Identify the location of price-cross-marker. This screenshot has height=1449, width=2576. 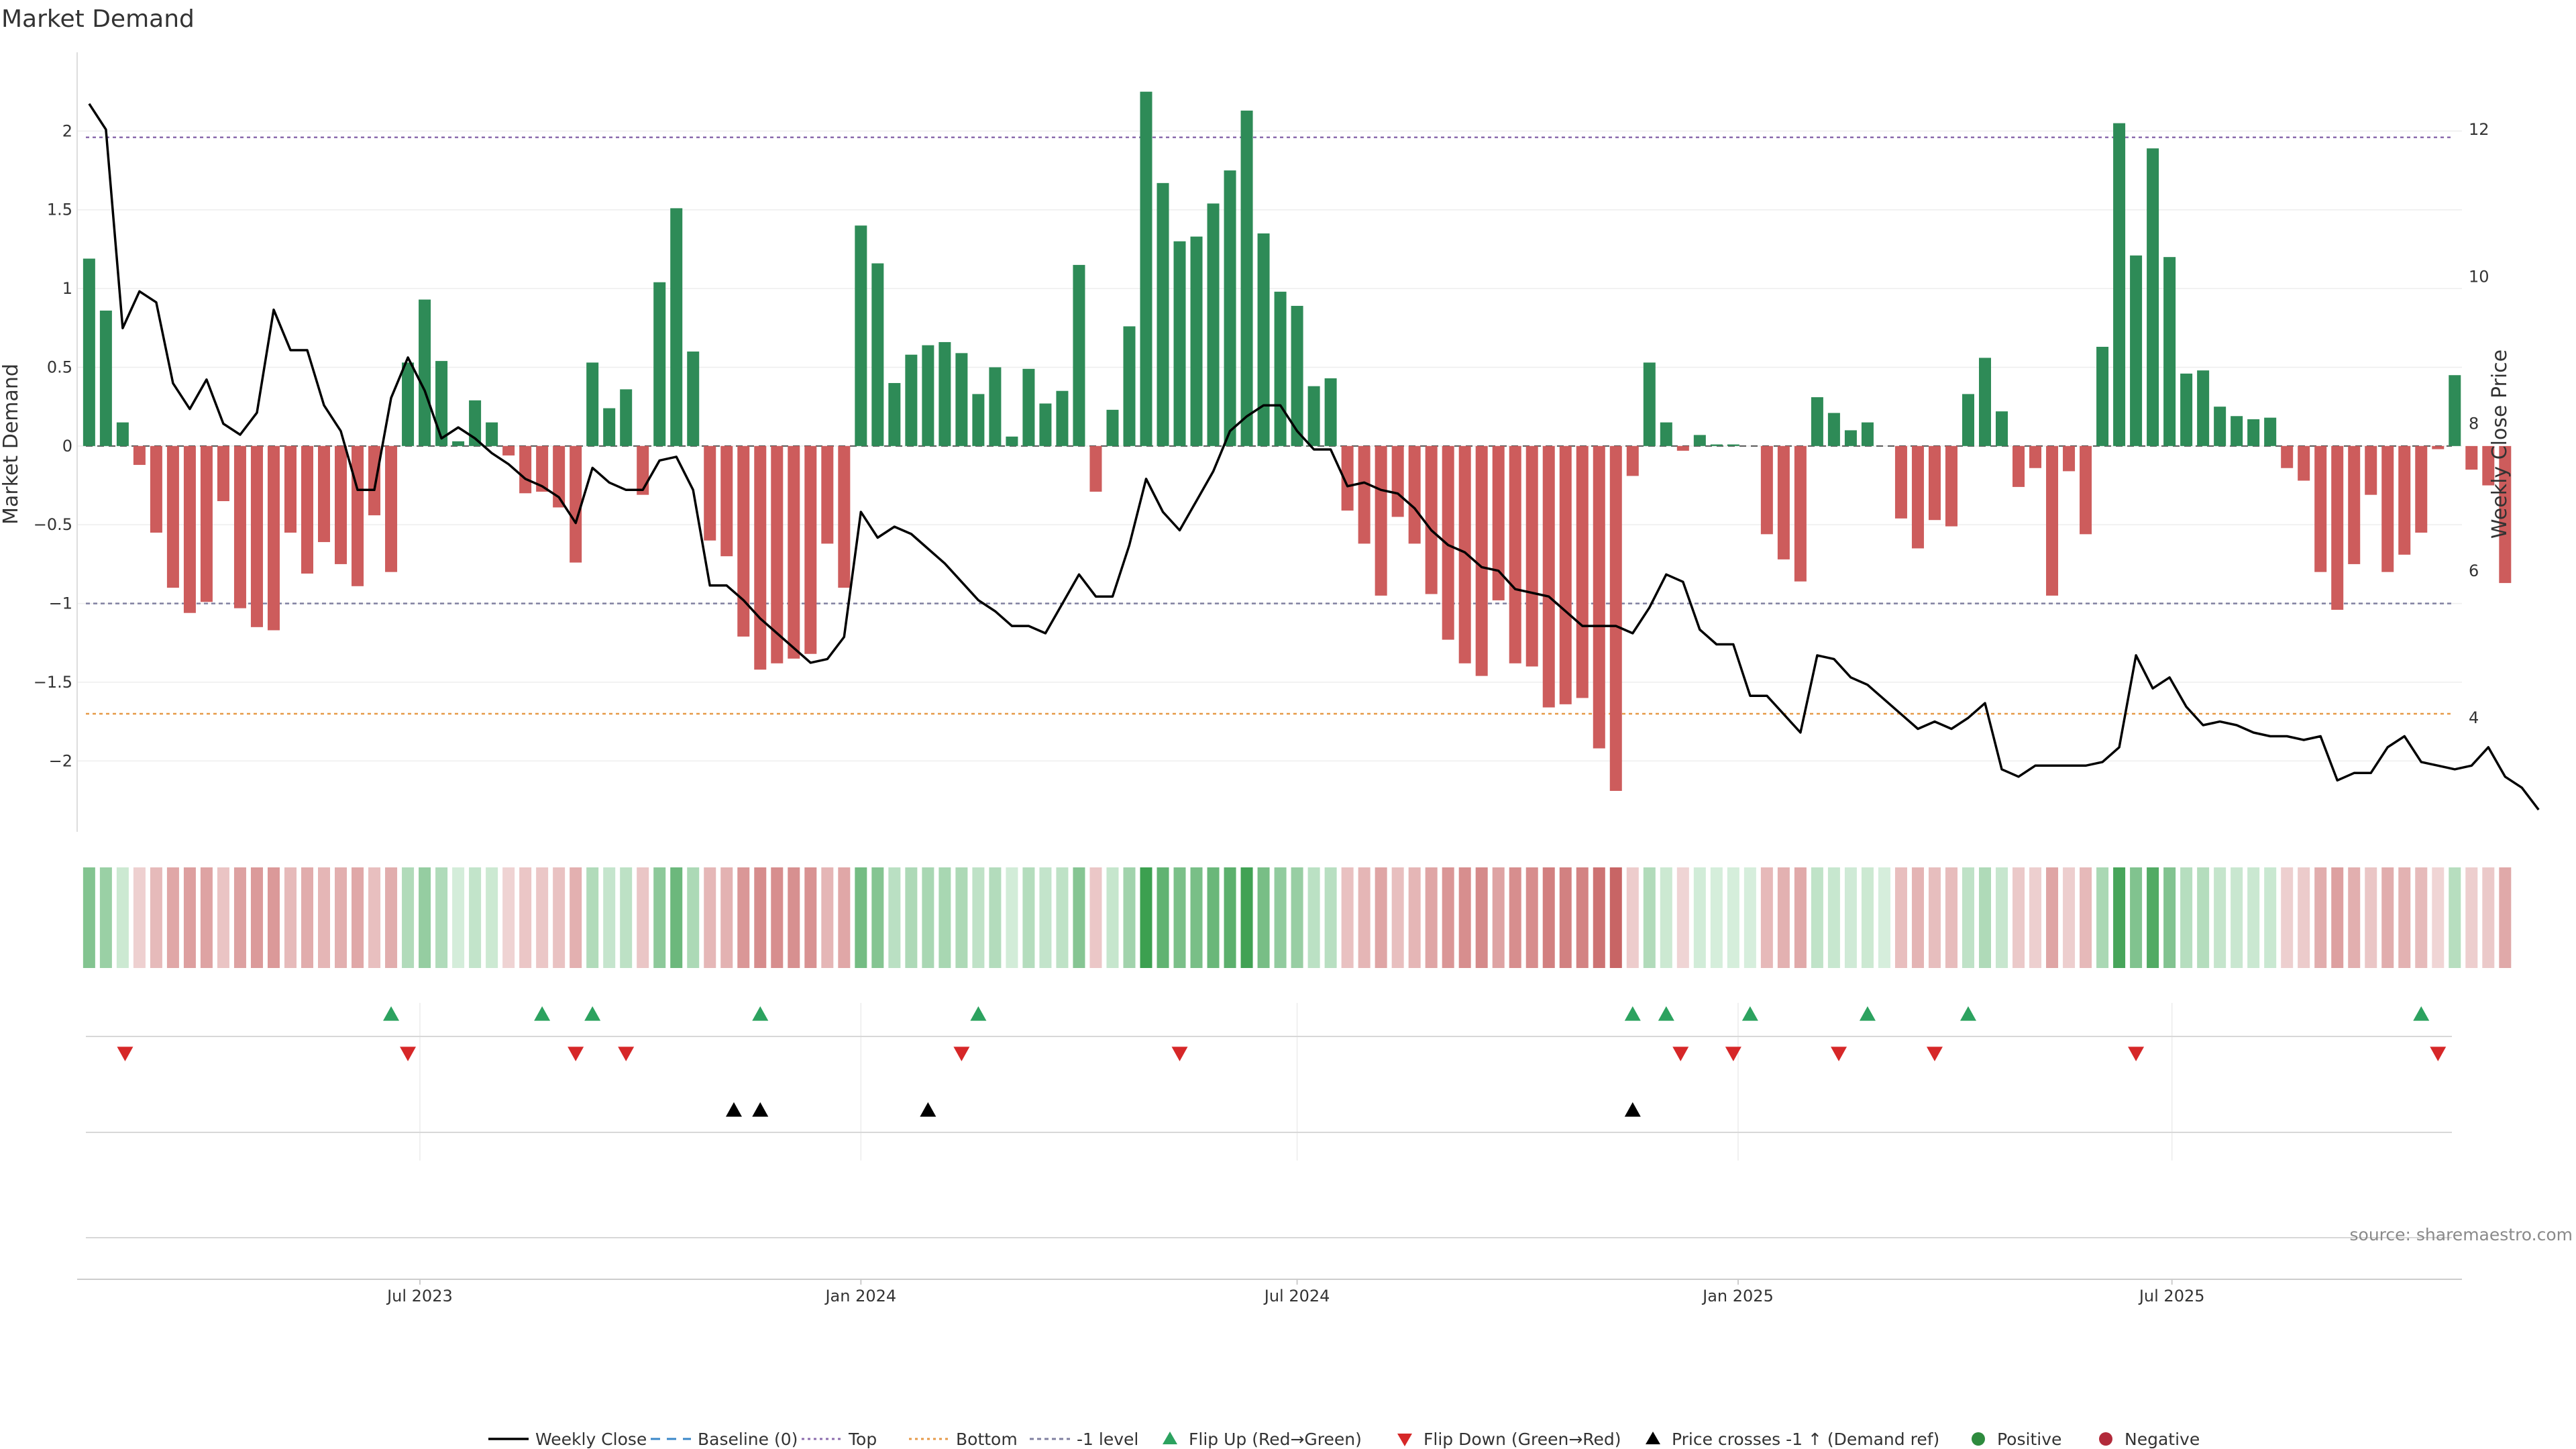
(1632, 1109).